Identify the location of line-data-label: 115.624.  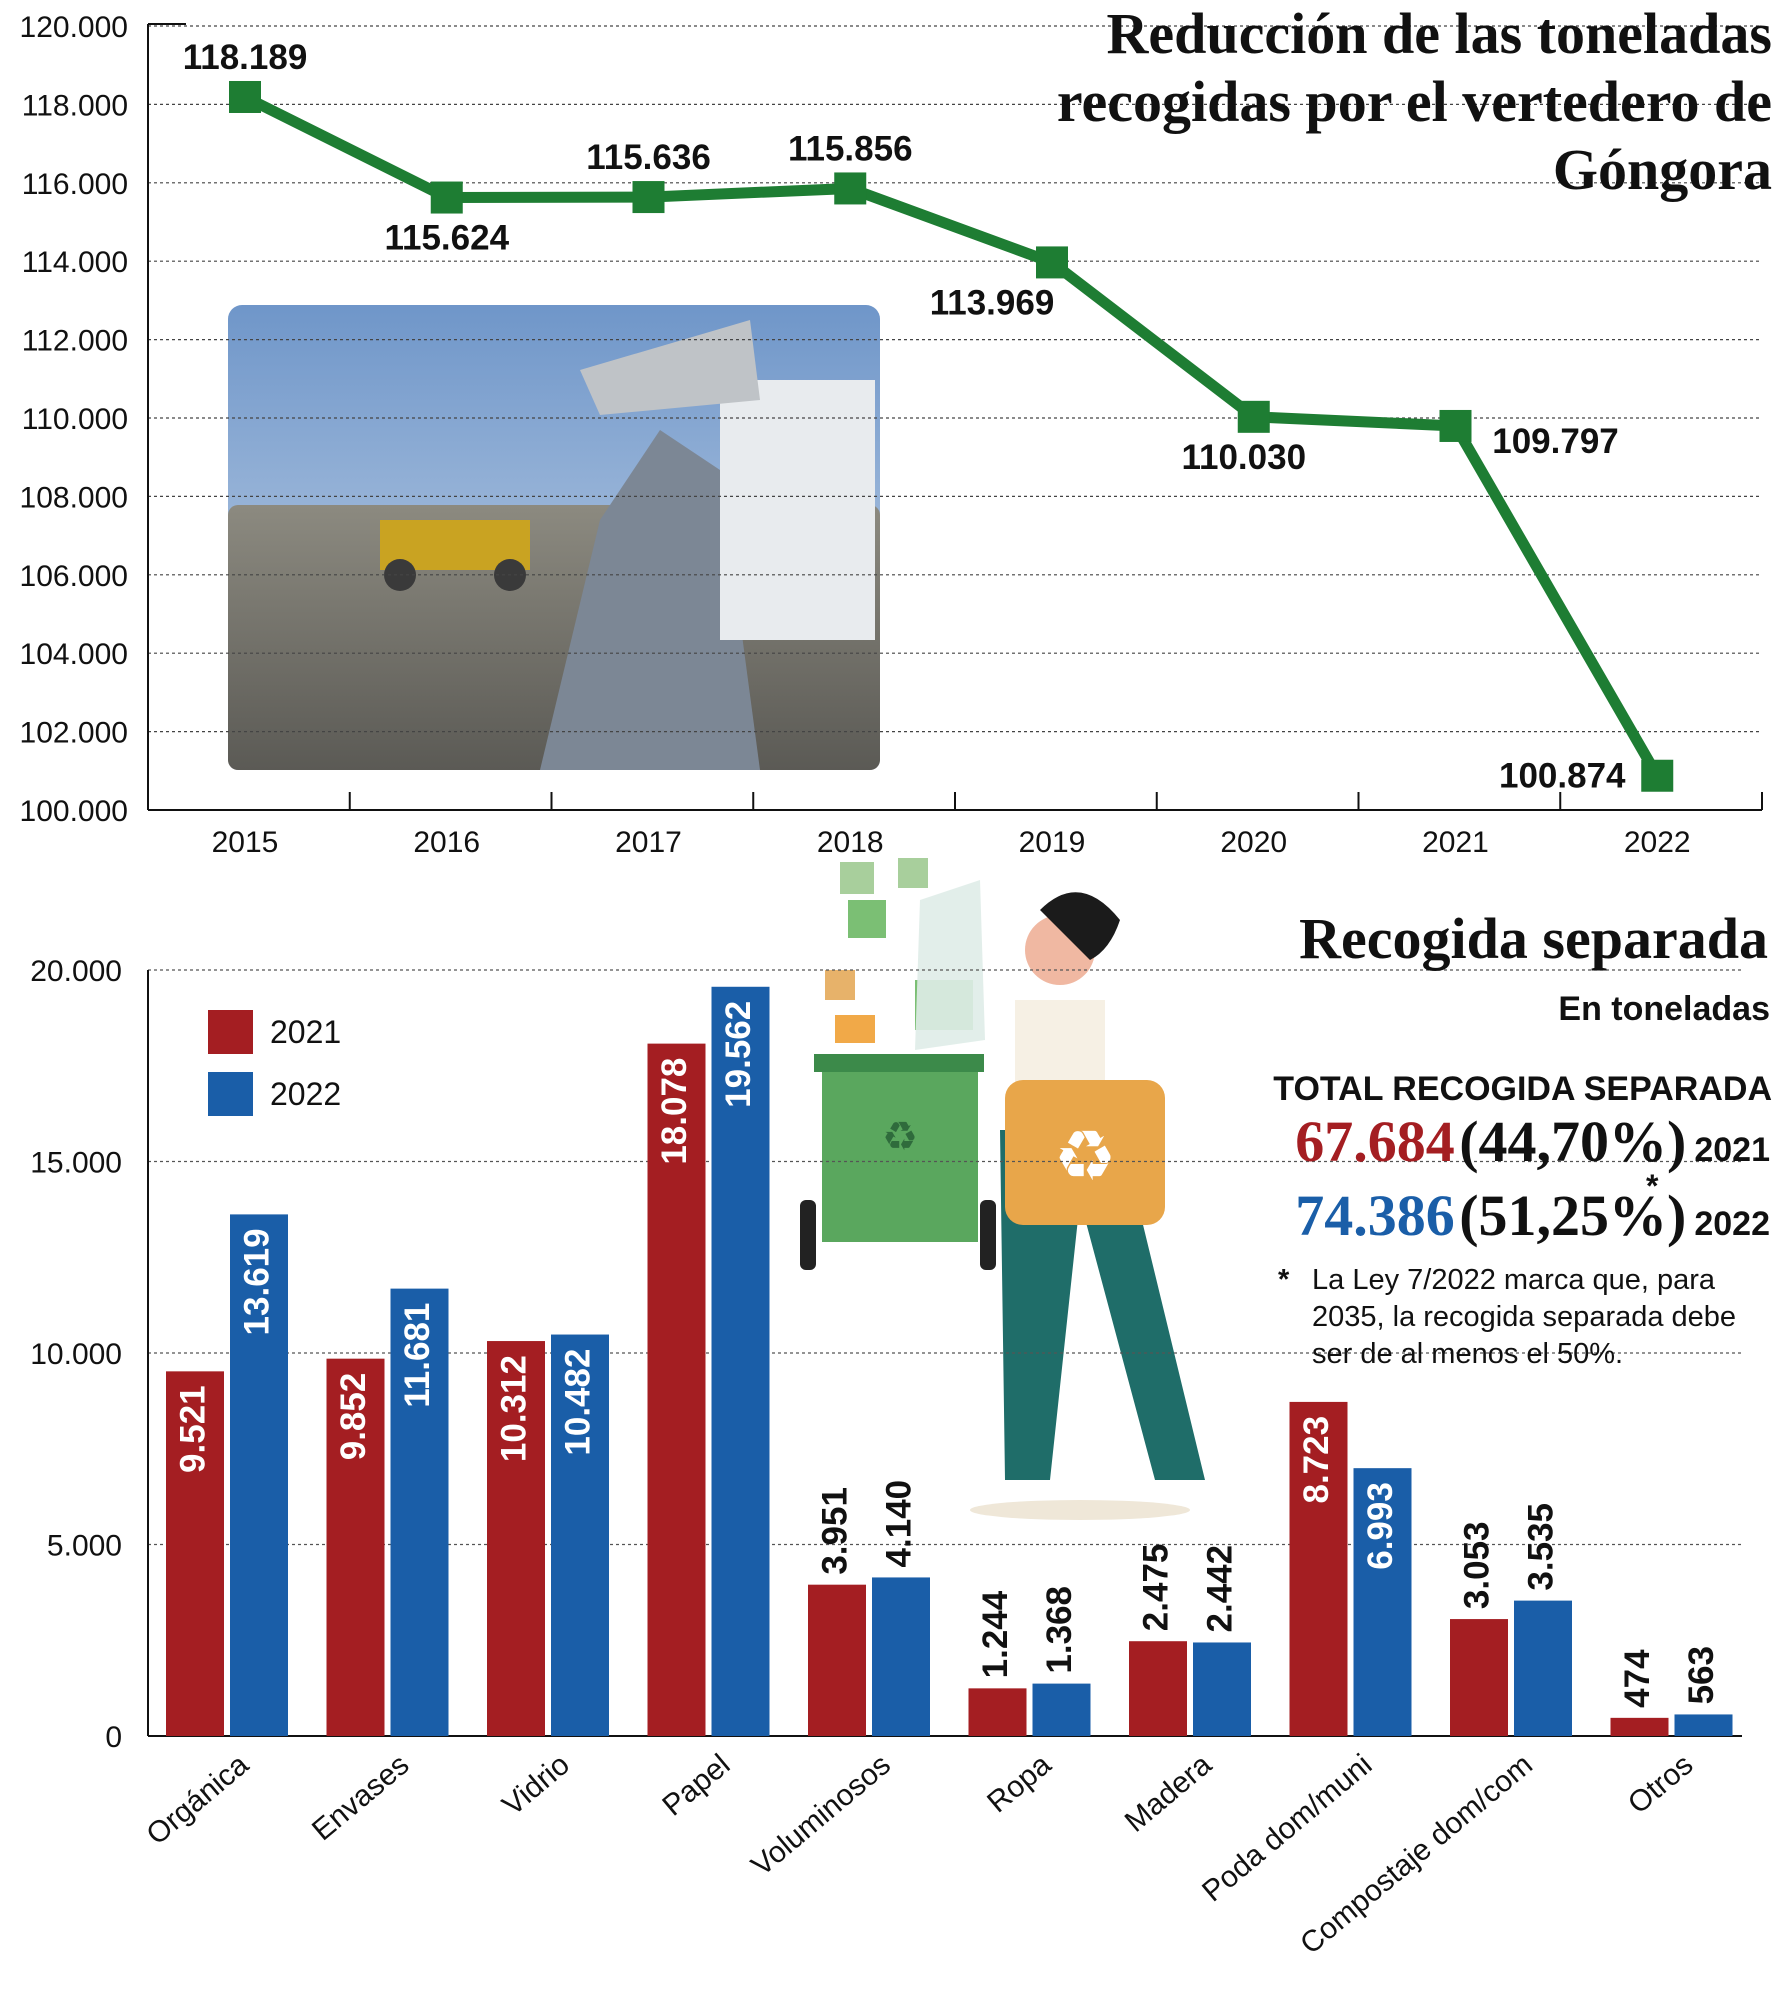
(446, 238).